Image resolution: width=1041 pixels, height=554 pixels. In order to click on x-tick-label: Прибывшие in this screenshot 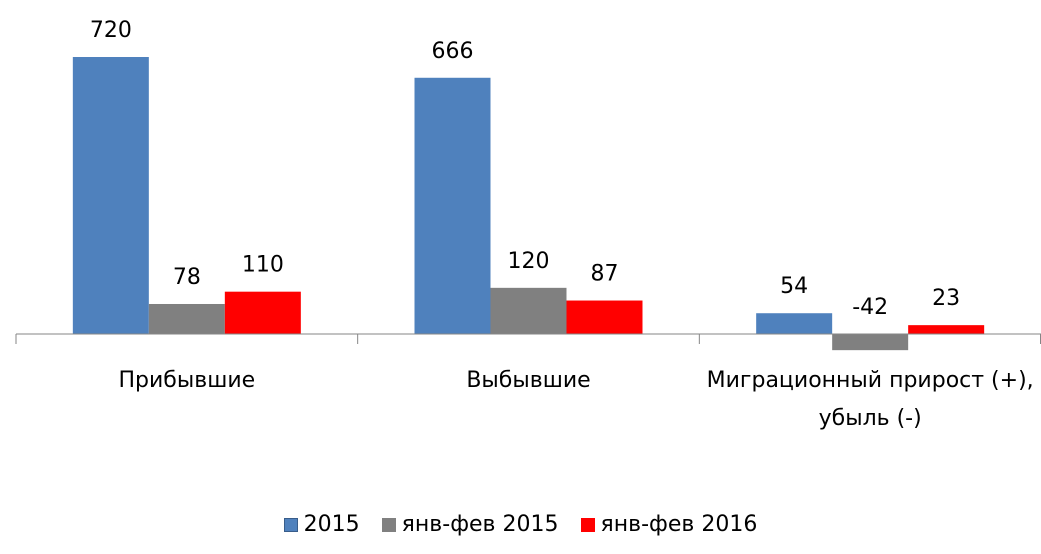, I will do `click(187, 380)`.